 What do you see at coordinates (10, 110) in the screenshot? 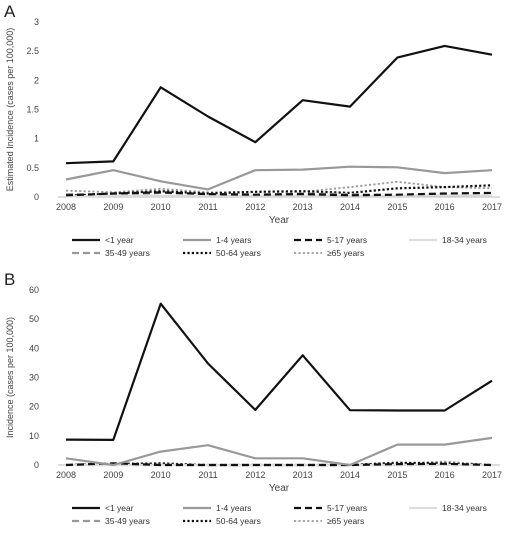
I see `y-axis-label: Estimated Incidence (cases per 100,000)` at bounding box center [10, 110].